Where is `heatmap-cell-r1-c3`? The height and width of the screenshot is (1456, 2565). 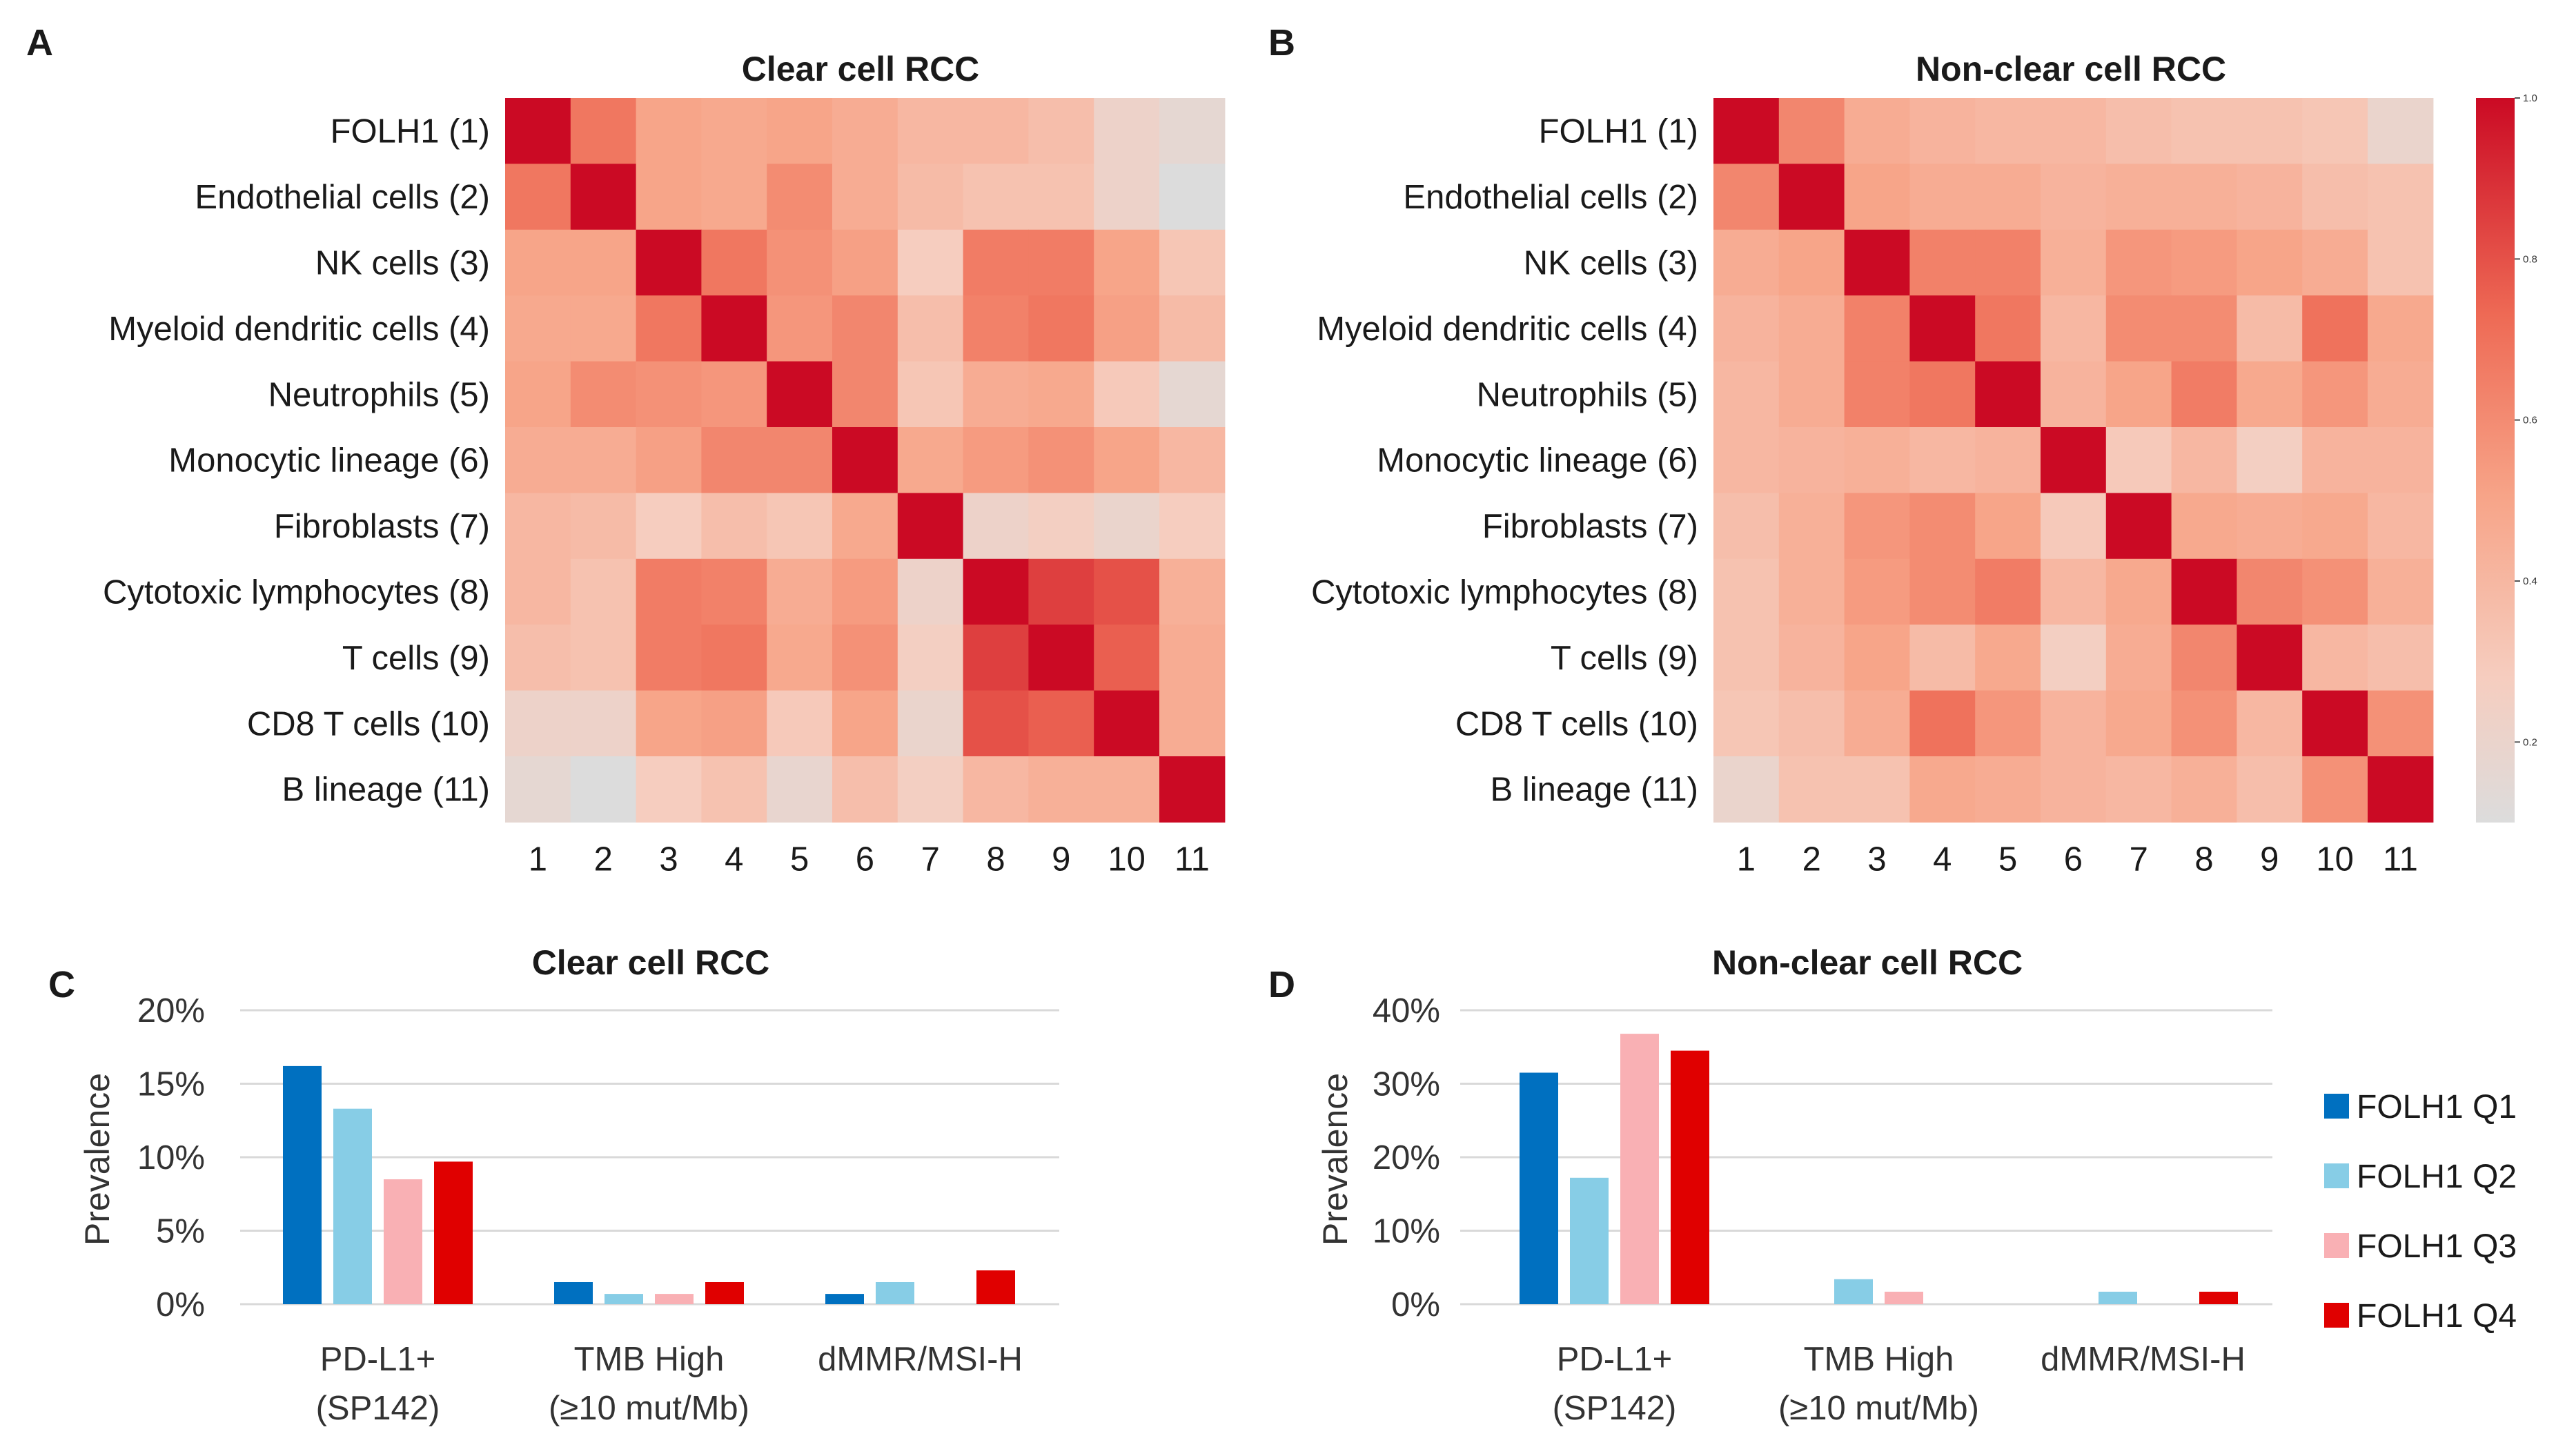 heatmap-cell-r1-c3 is located at coordinates (669, 131).